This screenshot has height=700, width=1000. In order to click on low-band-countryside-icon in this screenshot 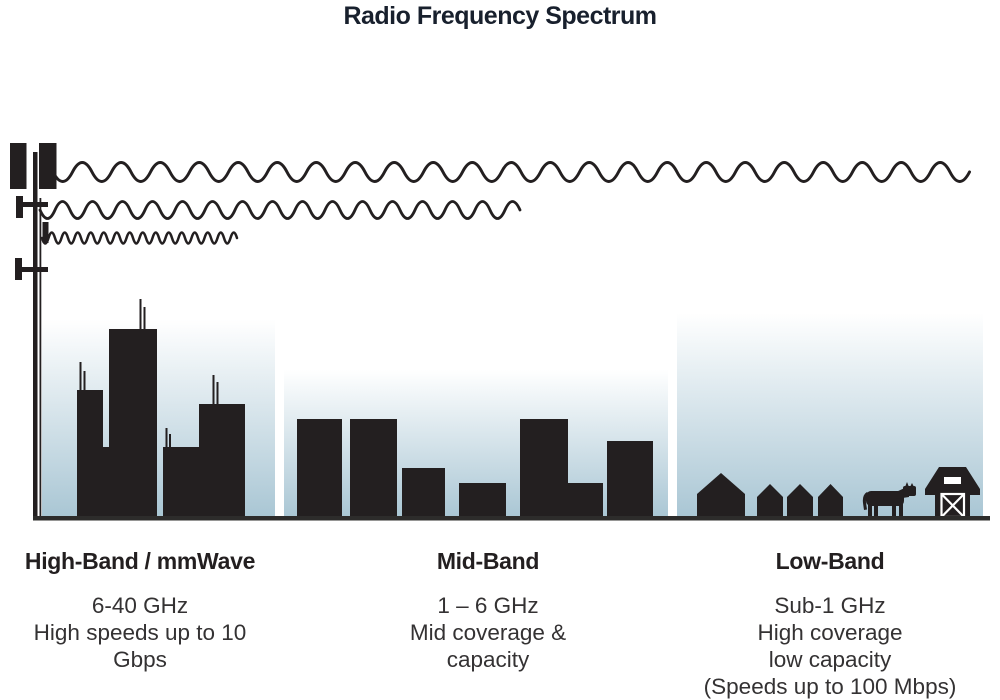, I will do `click(838, 493)`.